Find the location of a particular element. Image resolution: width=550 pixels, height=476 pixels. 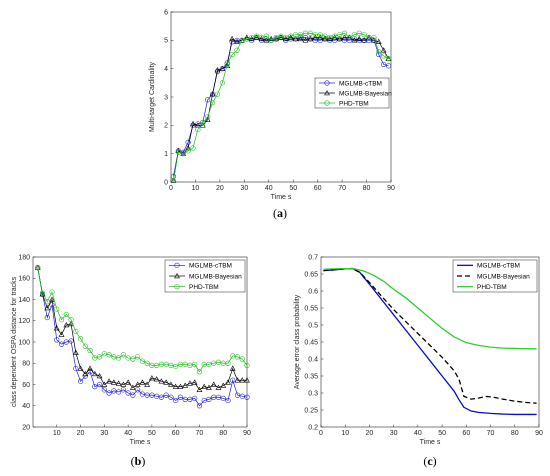

x-tick-label: 60 is located at coordinates (466, 433).